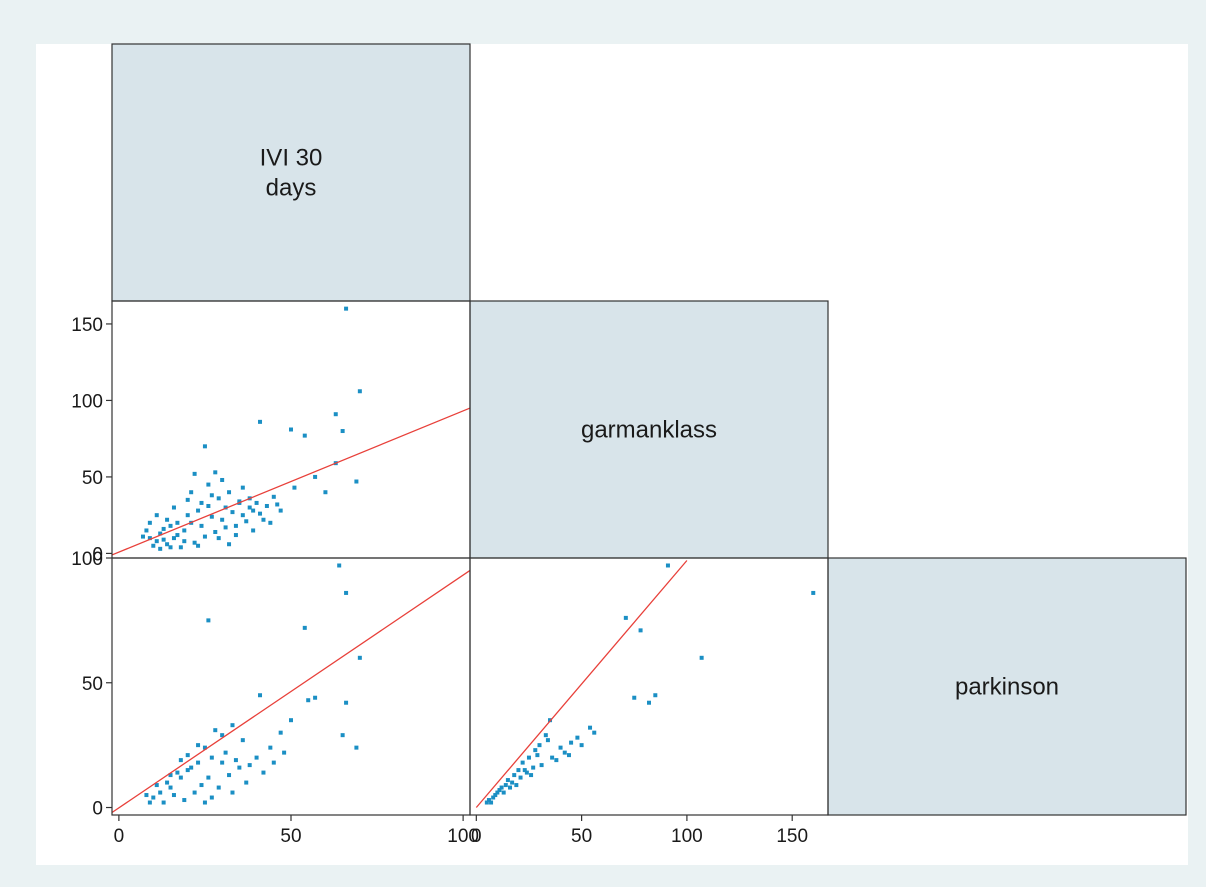  I want to click on fitted-line, so click(291, 481).